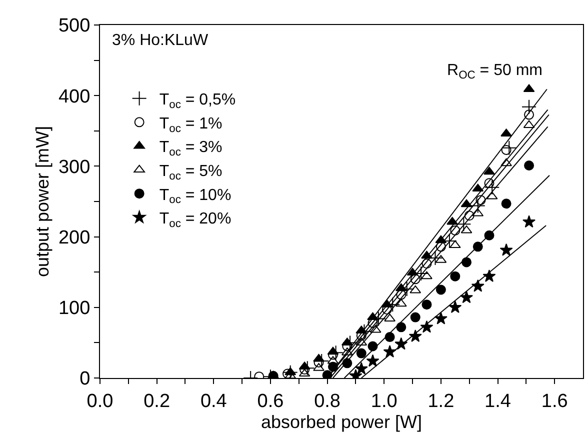 The height and width of the screenshot is (446, 587). I want to click on legend-label: T$_{oc}$ = 0,5%, so click(197, 101).